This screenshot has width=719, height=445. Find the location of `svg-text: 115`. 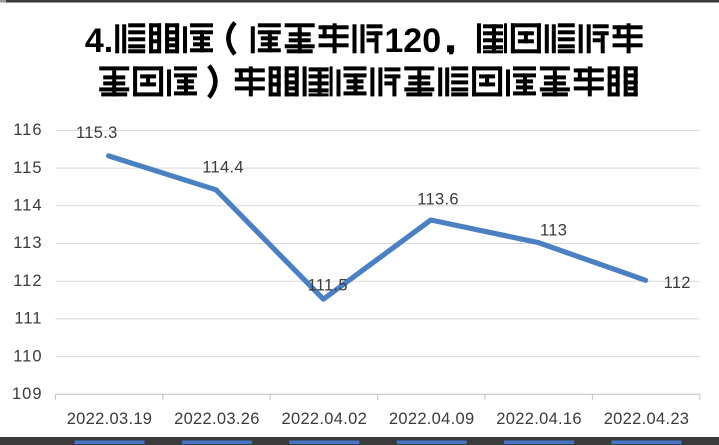

svg-text: 115 is located at coordinates (27, 168).